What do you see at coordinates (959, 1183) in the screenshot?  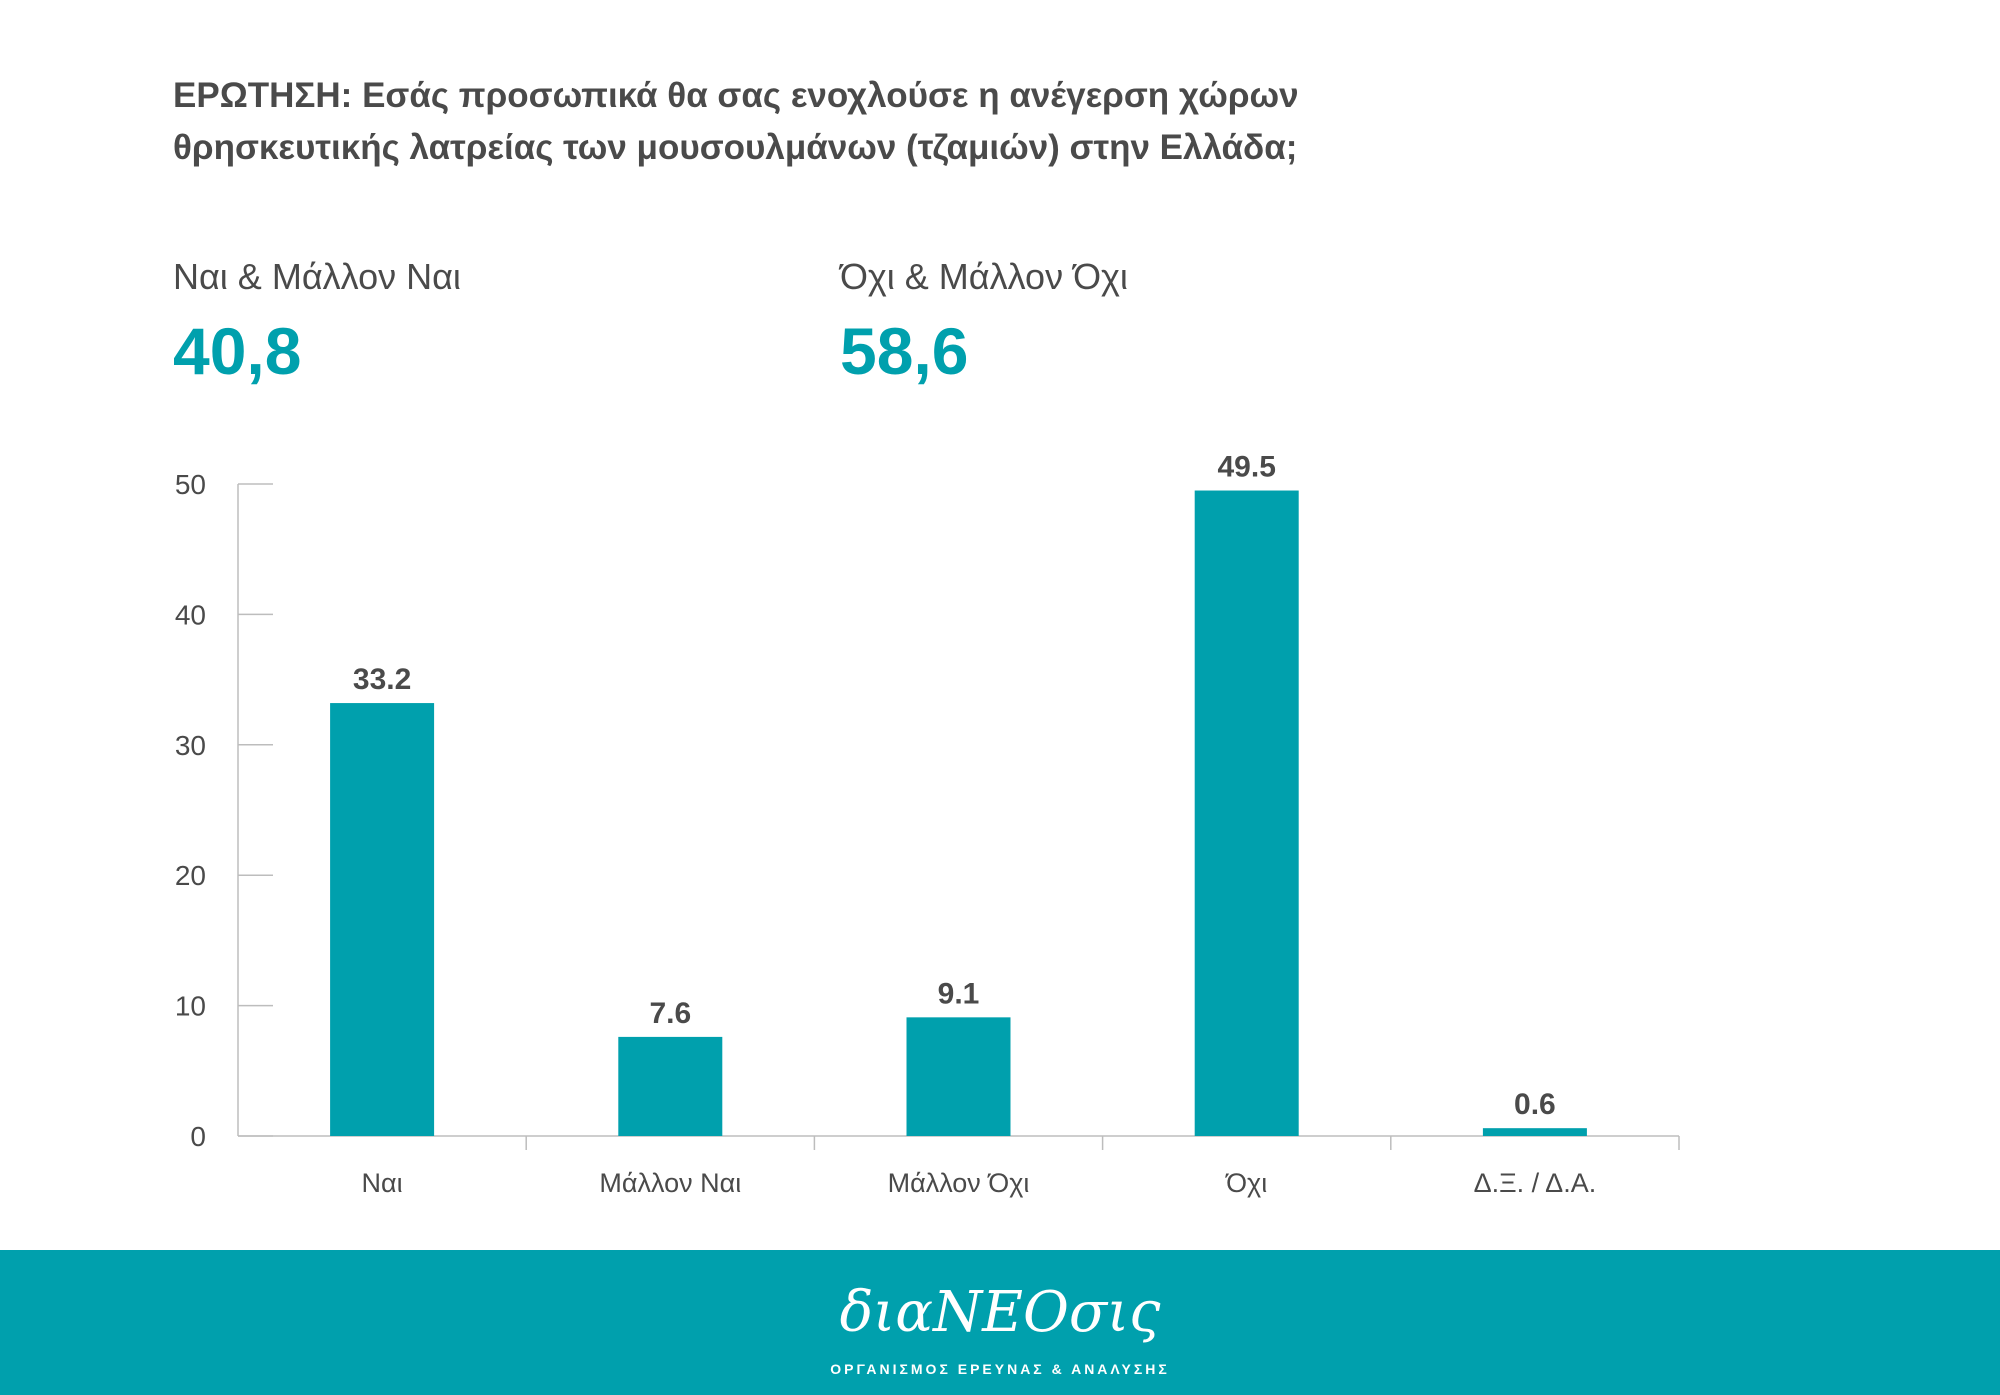 I see `x-category-label: Μάλλον Όχι` at bounding box center [959, 1183].